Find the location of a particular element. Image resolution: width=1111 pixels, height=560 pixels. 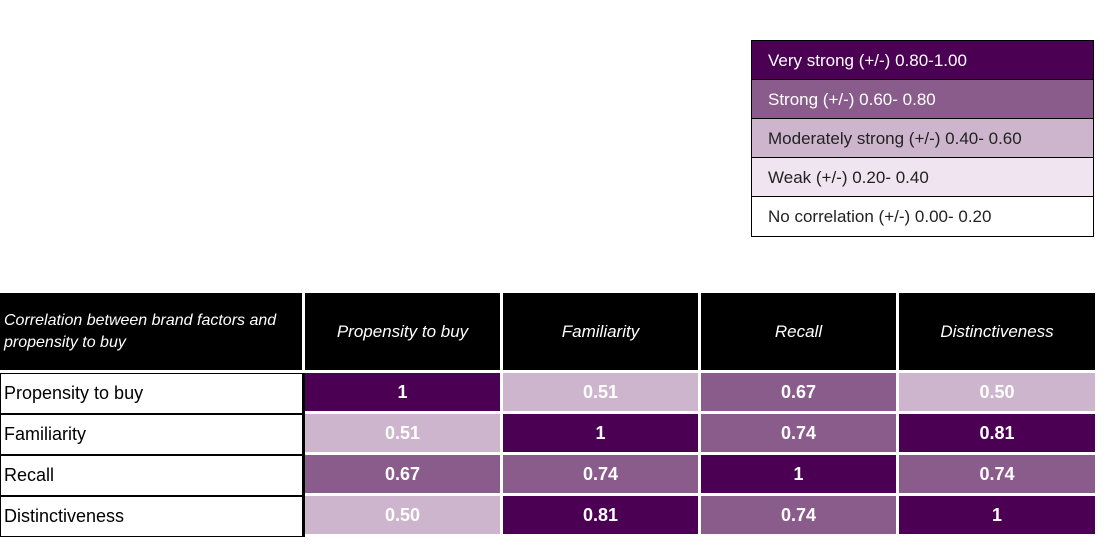

legend-item: Moderately strong (+/-) 0.40- 0.60 is located at coordinates (922, 138).